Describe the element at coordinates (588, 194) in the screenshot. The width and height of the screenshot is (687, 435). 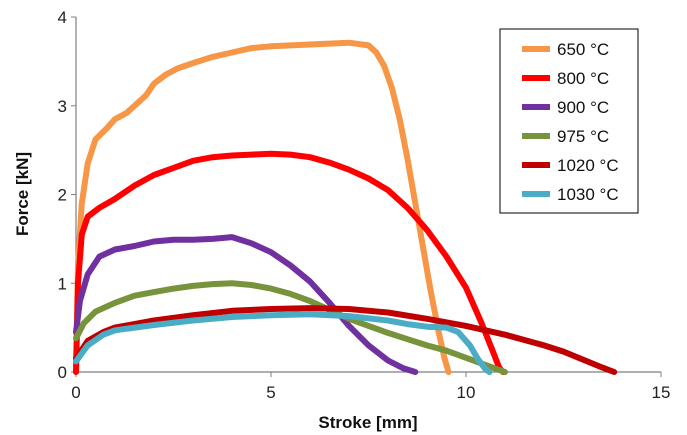
I see `legend-label-5: 1030 °C` at that location.